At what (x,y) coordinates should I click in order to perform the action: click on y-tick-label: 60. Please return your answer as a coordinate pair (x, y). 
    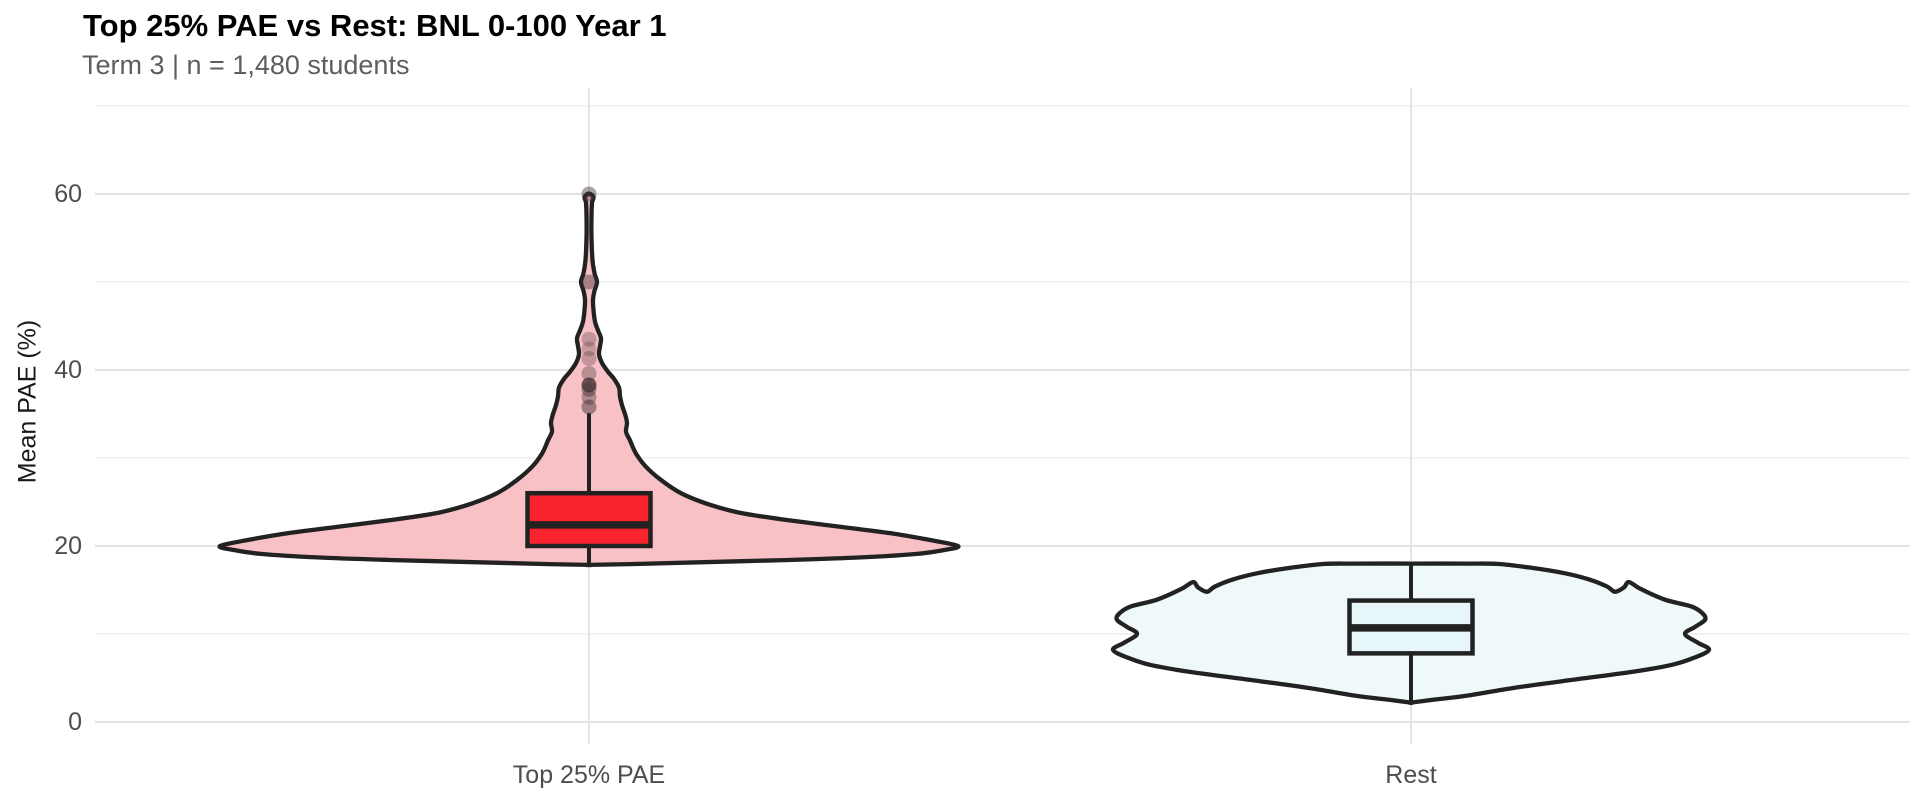
    Looking at the image, I should click on (68, 194).